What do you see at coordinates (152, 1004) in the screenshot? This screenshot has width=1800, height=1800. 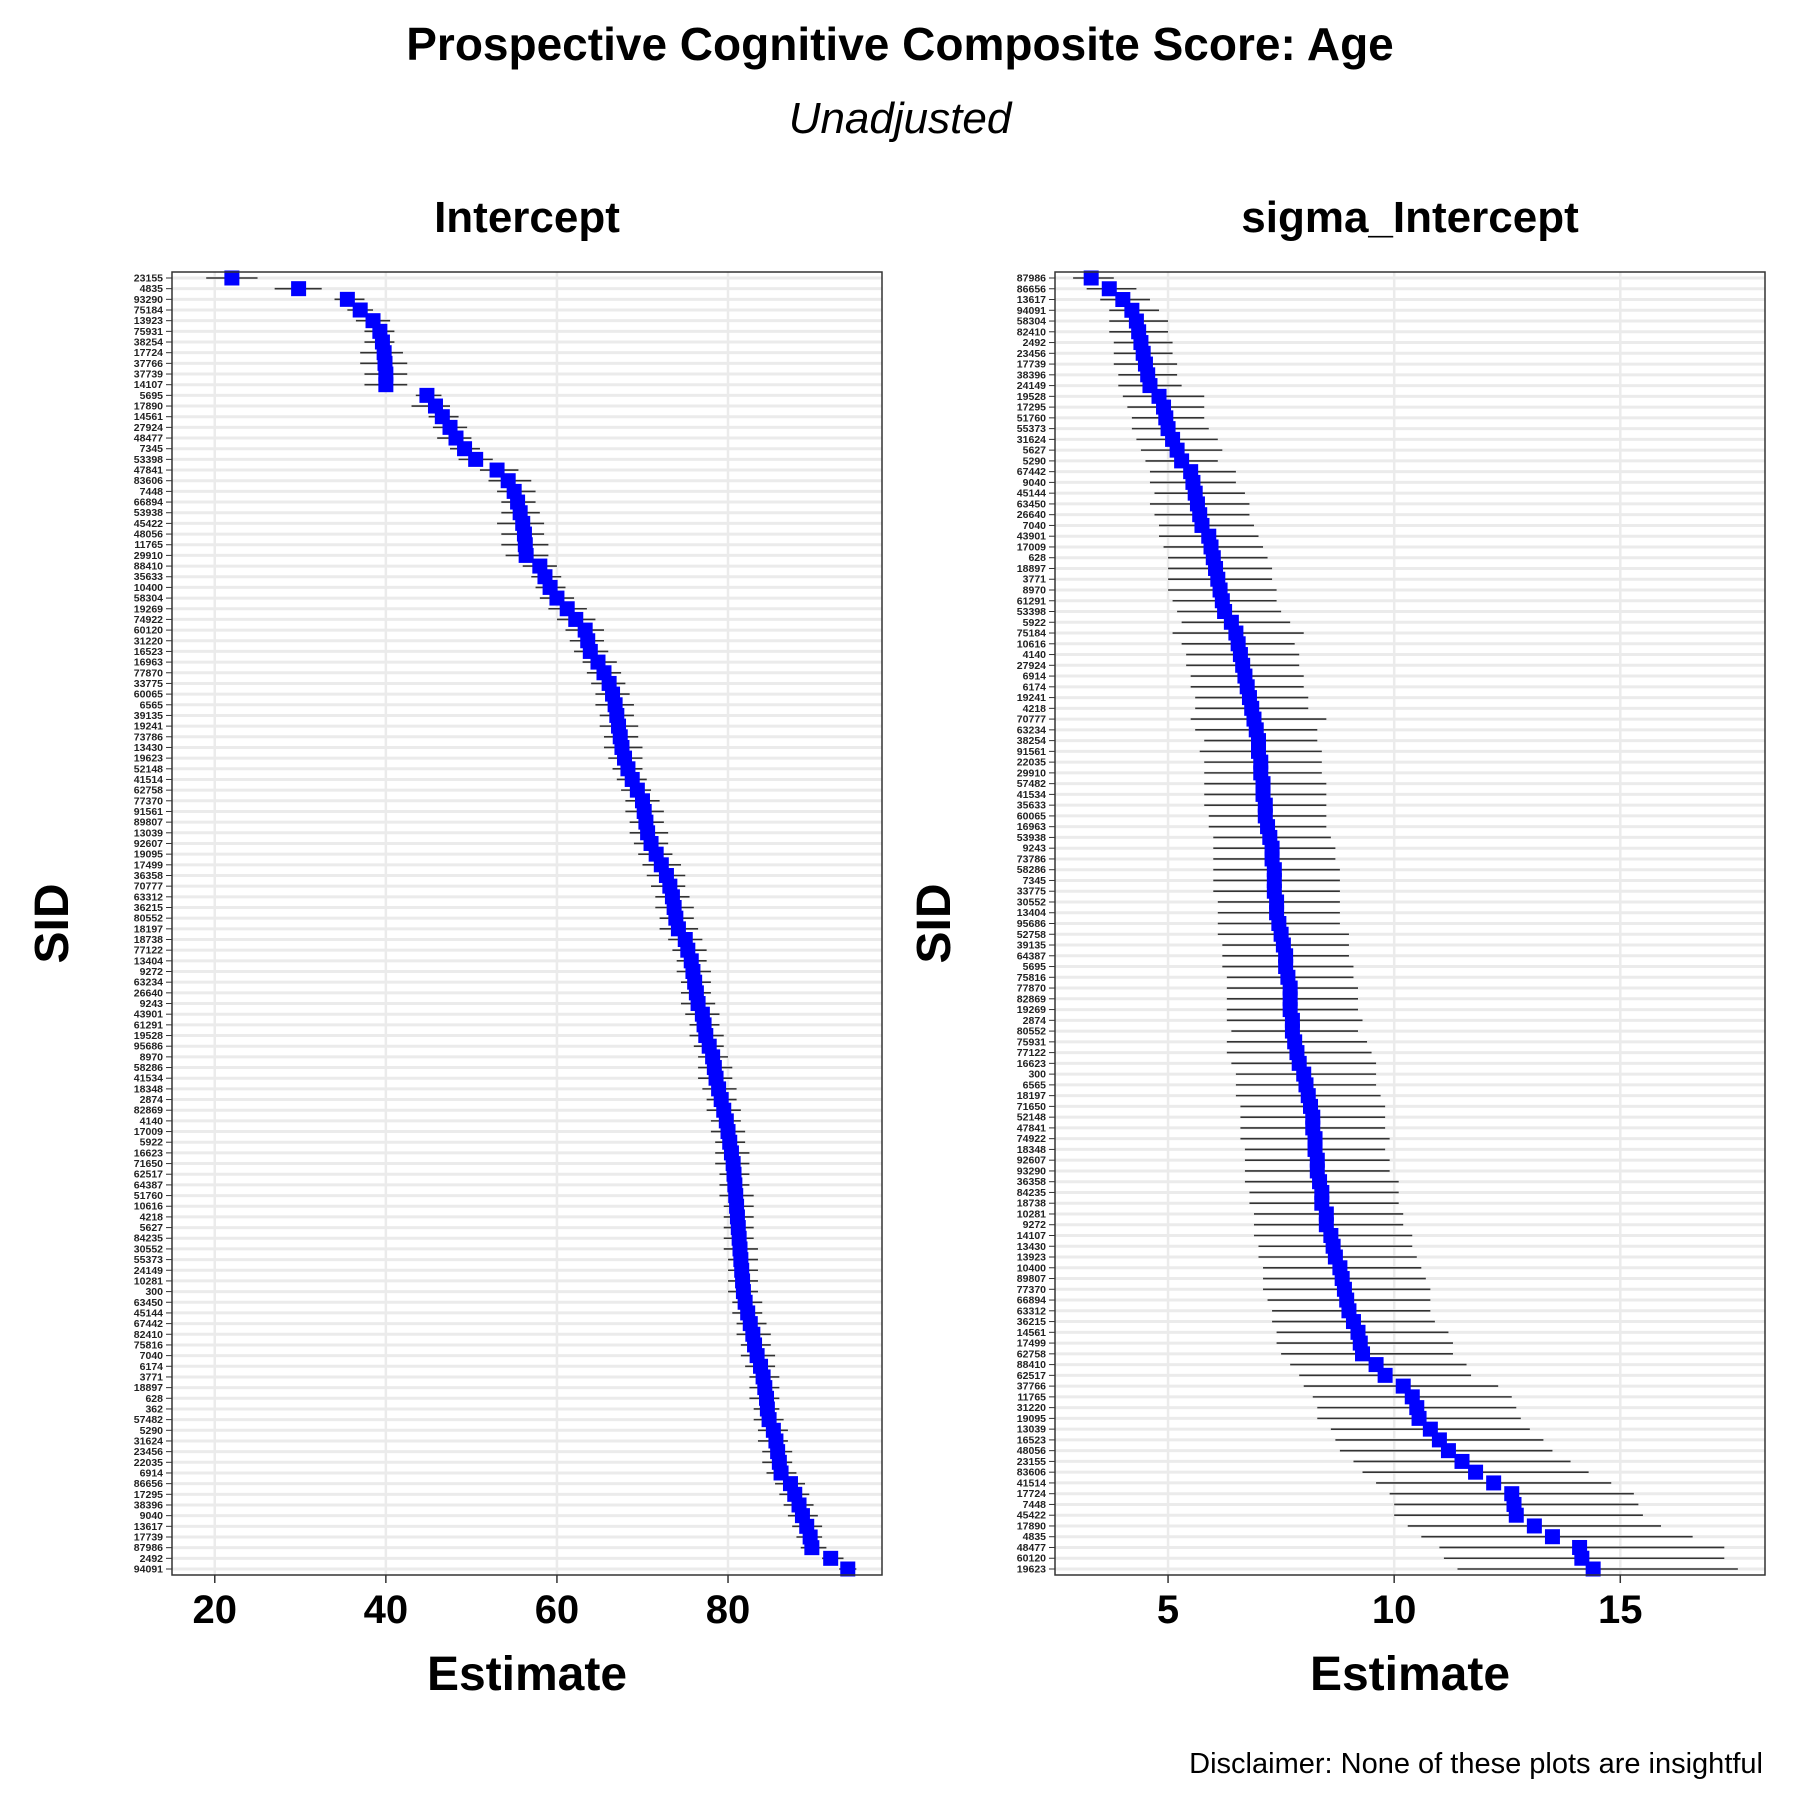 I see `ytick-label-intercept: 9243` at bounding box center [152, 1004].